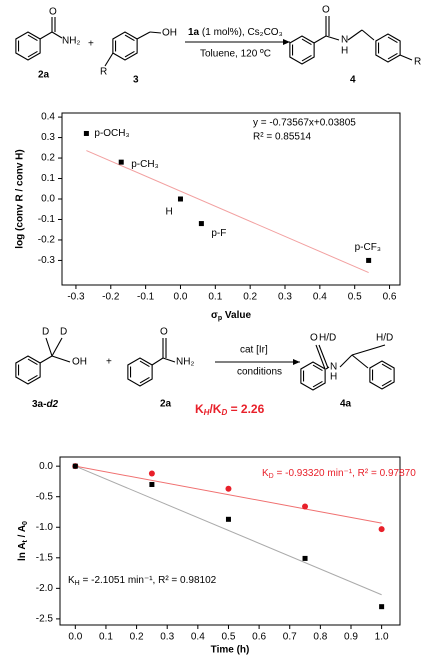 The width and height of the screenshot is (432, 659). I want to click on point-label: p-CH₃, so click(144, 164).